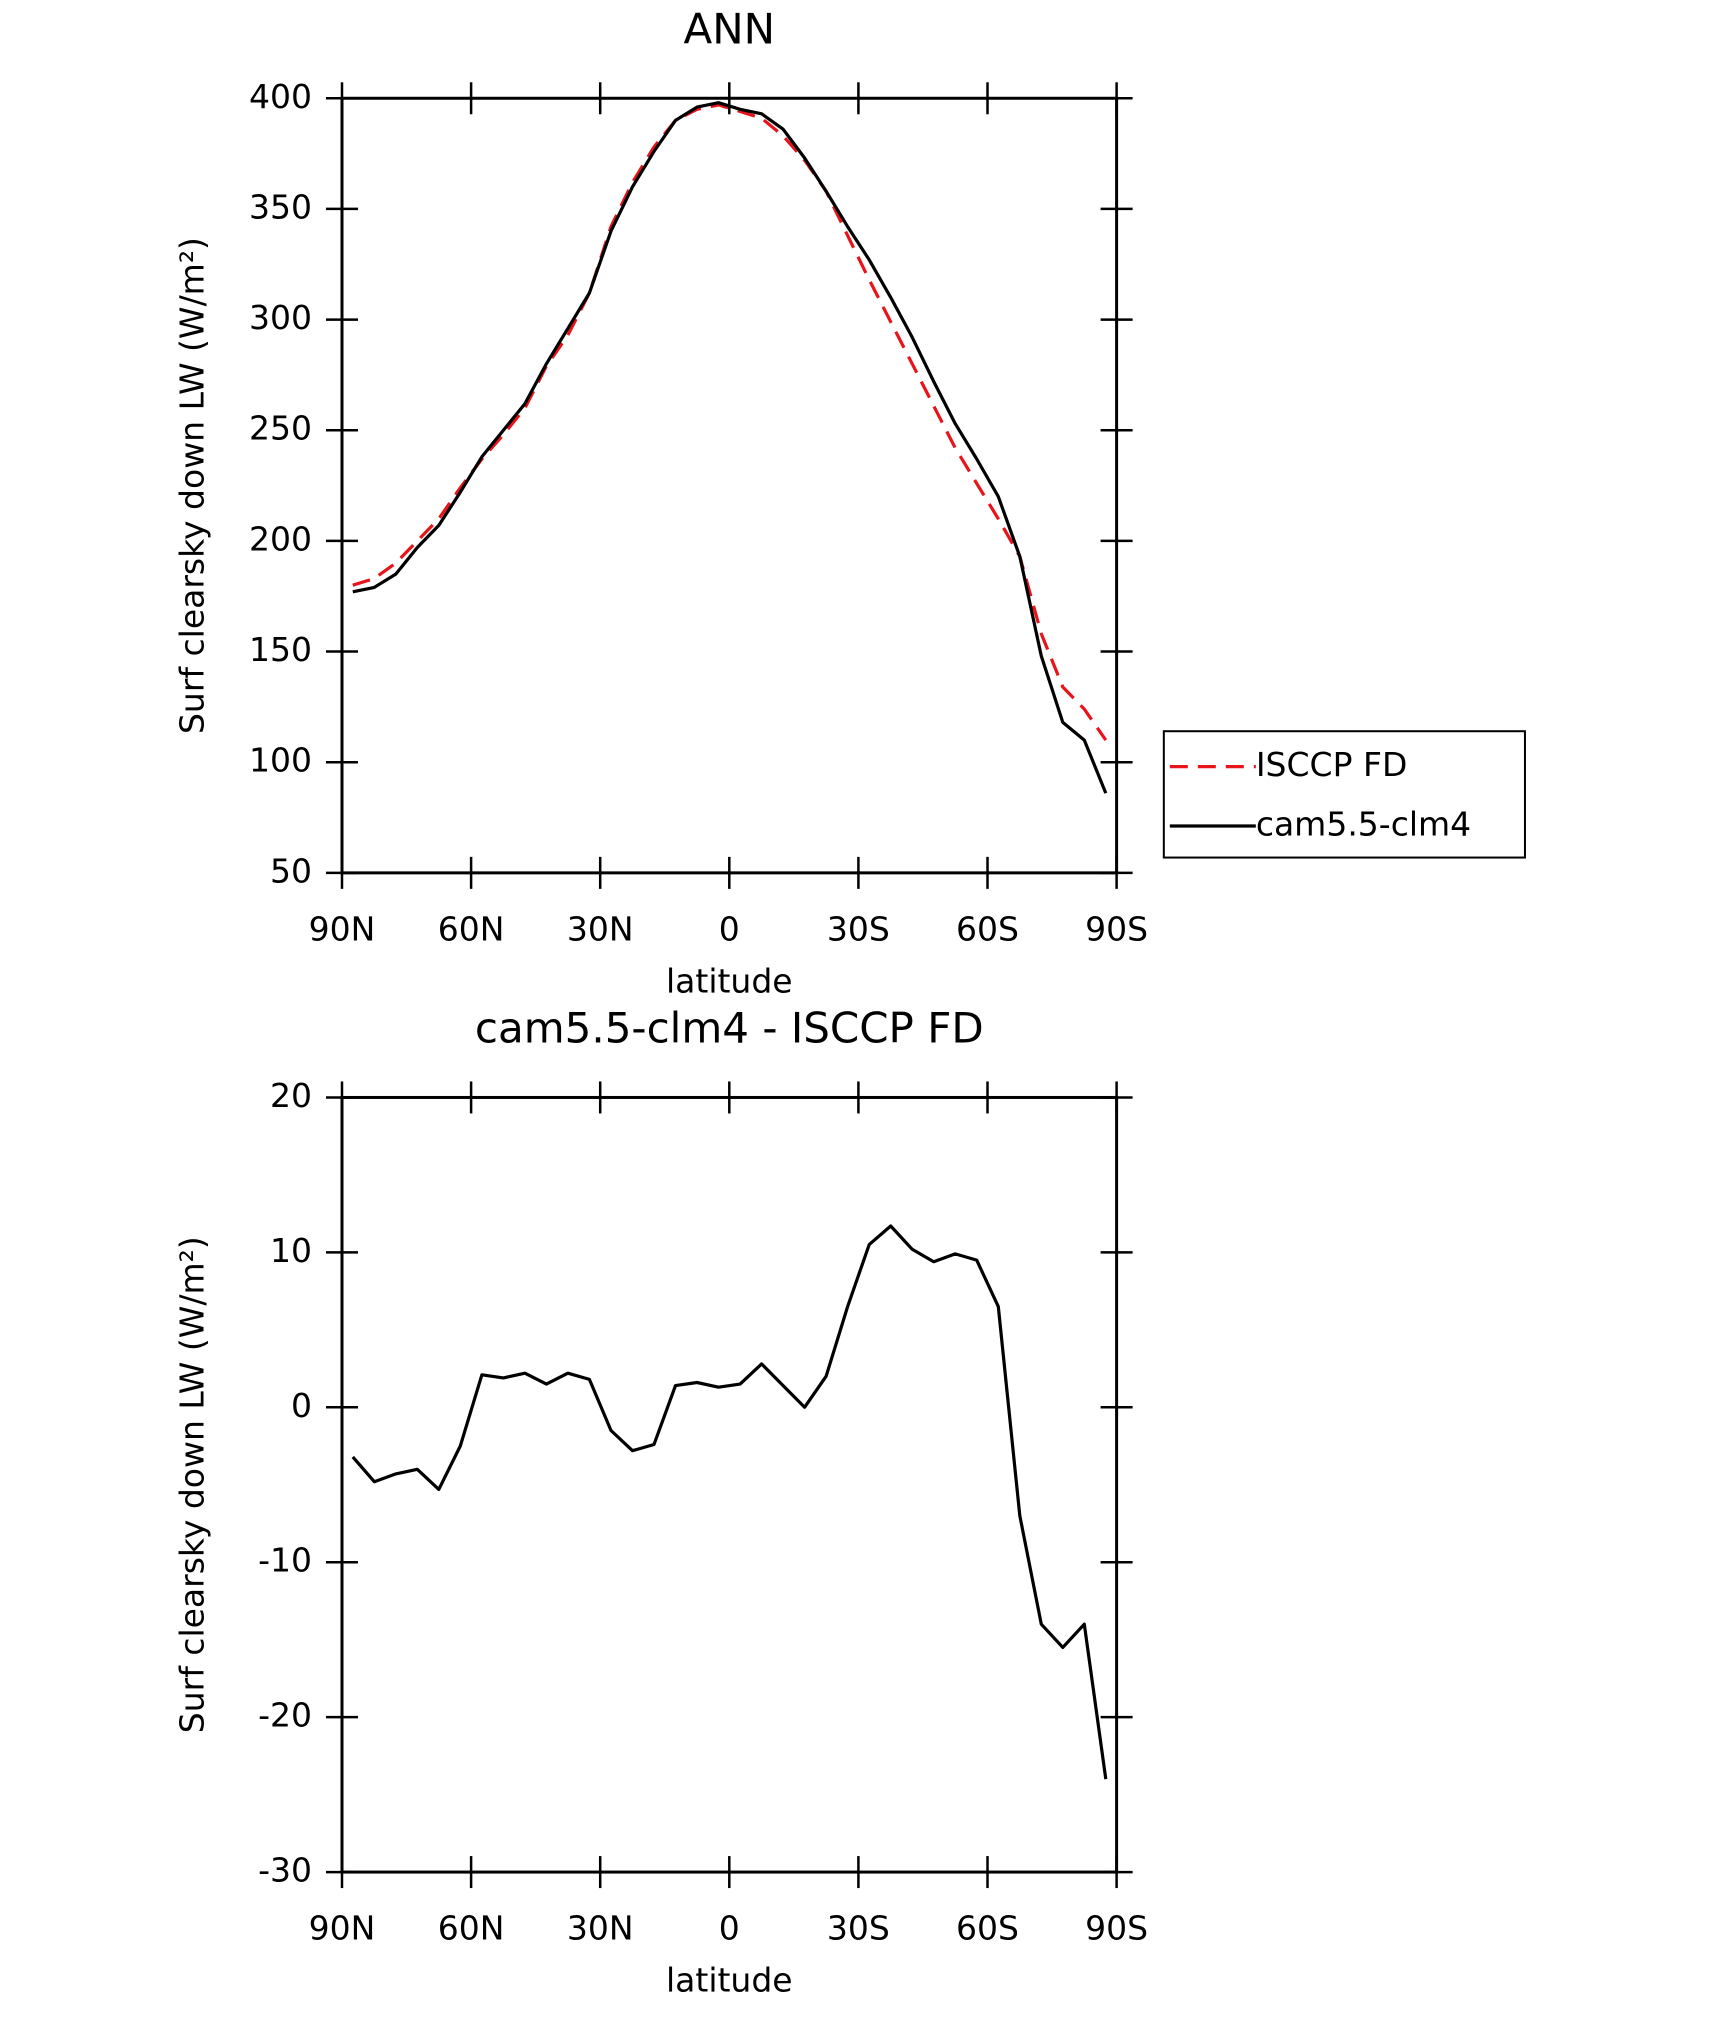 This screenshot has width=1710, height=2025. Describe the element at coordinates (285, 1715) in the screenshot. I see `y-tick-label: -20` at that location.